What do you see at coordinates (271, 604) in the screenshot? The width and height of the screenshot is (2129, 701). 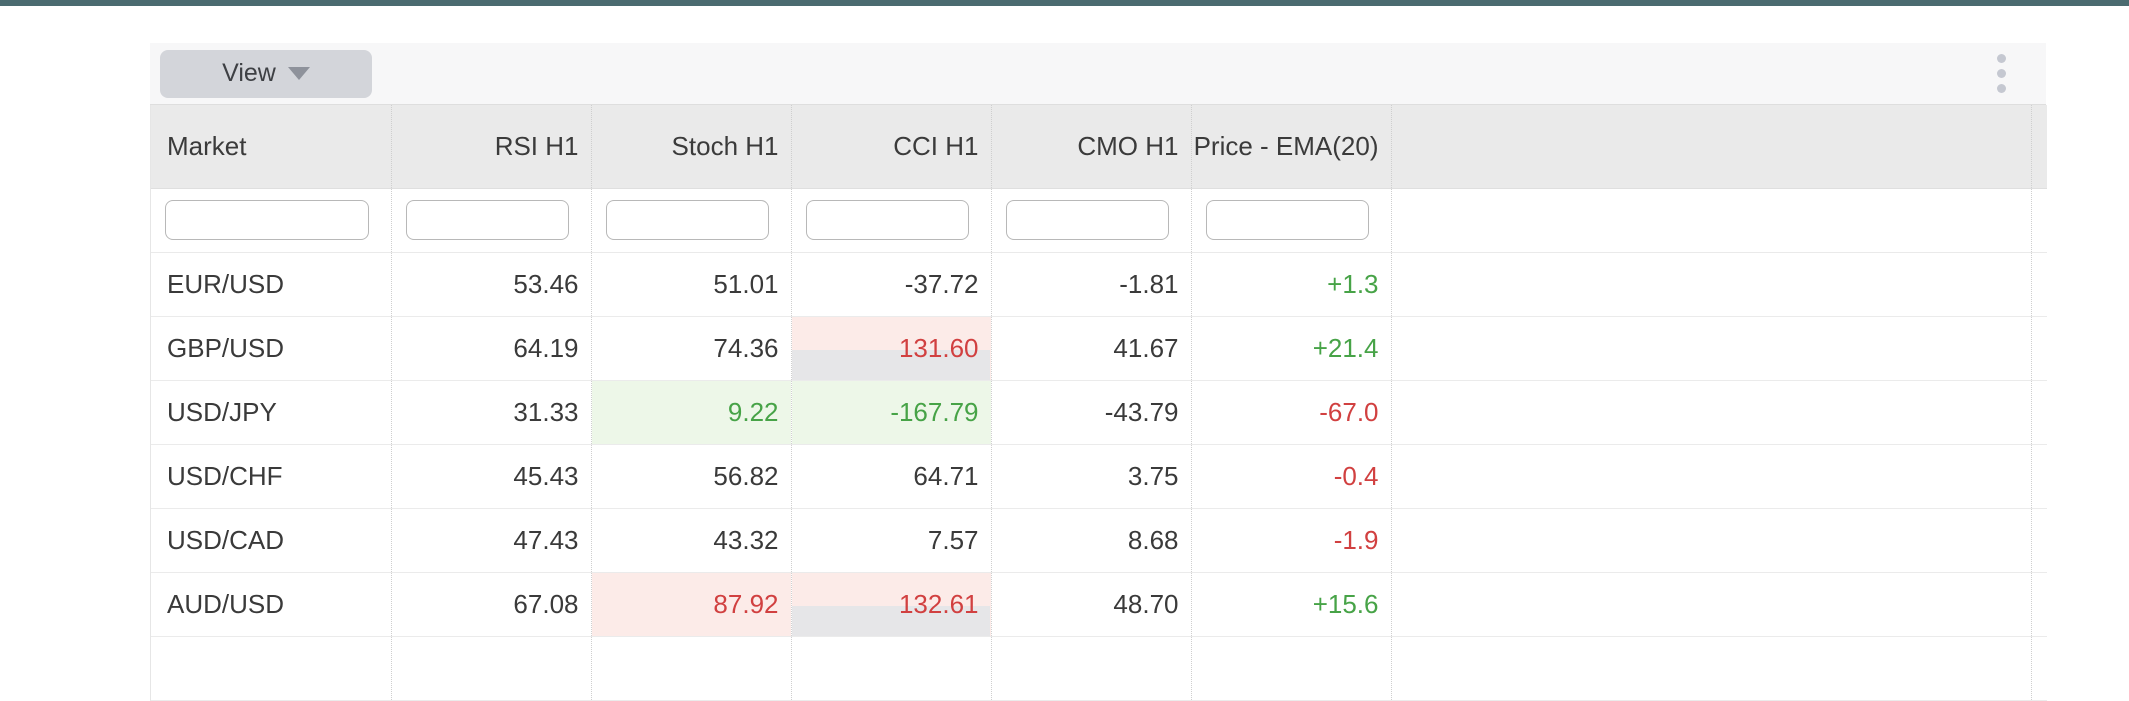 I see `market-cell: AUD/USD` at bounding box center [271, 604].